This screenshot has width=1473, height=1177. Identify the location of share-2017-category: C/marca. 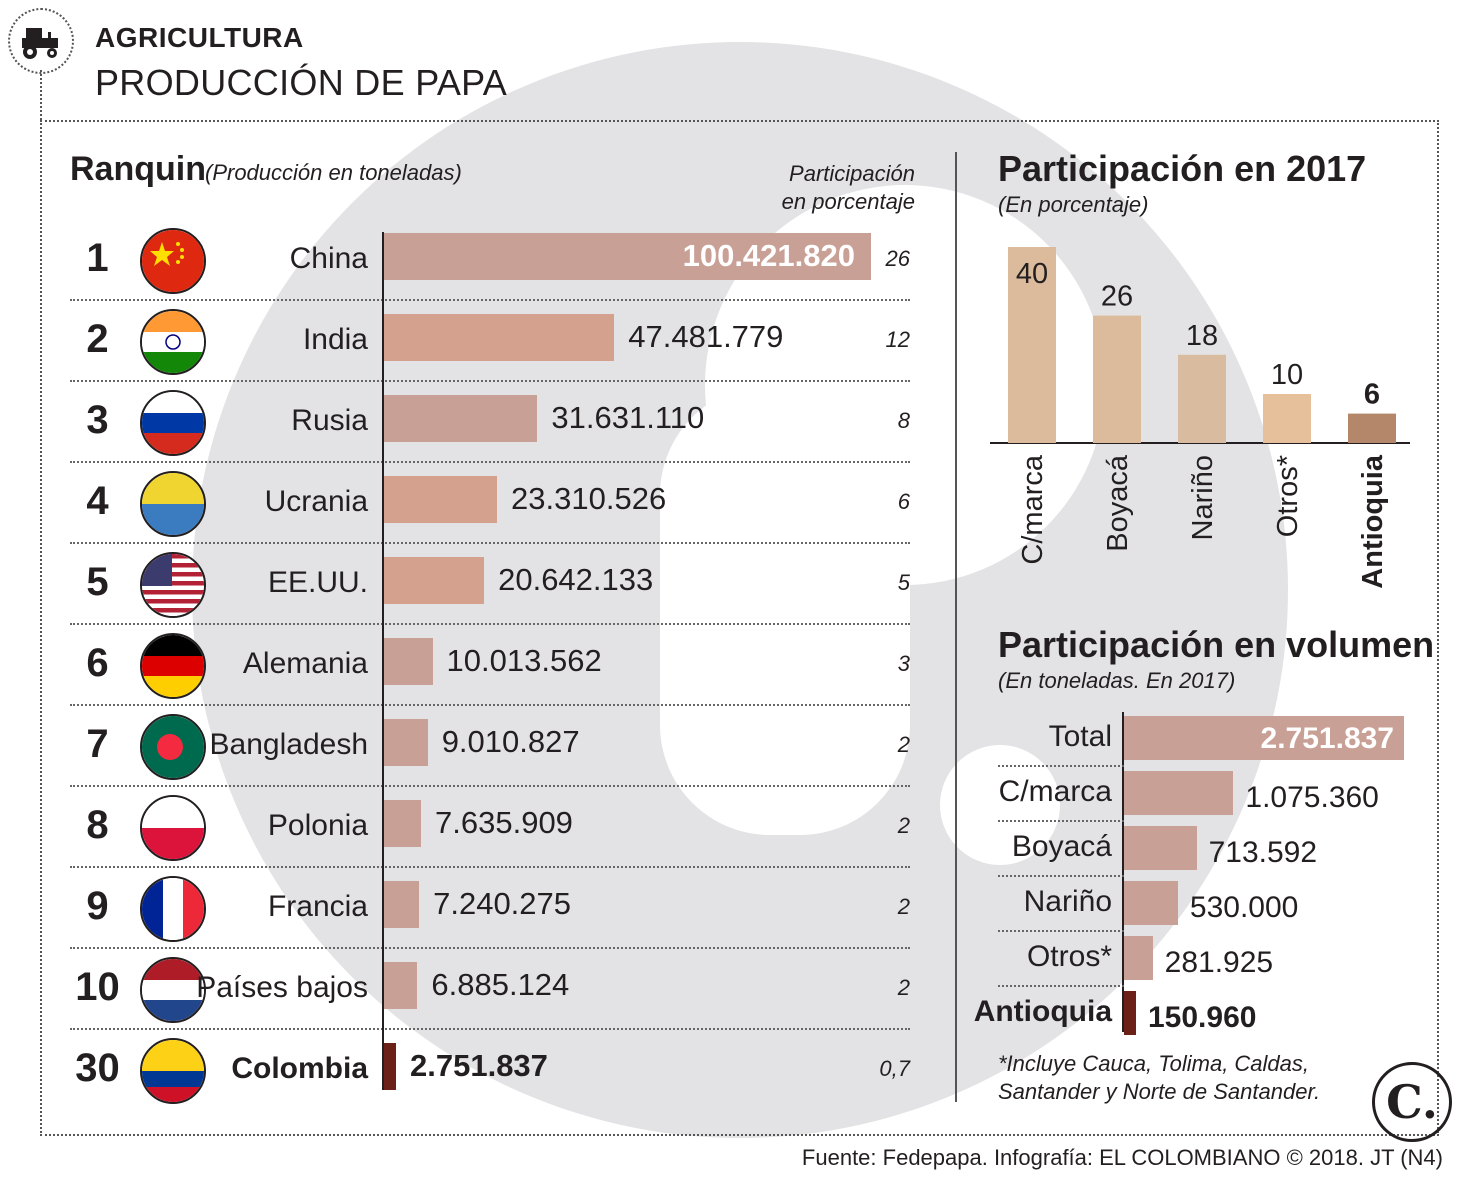
(1033, 509).